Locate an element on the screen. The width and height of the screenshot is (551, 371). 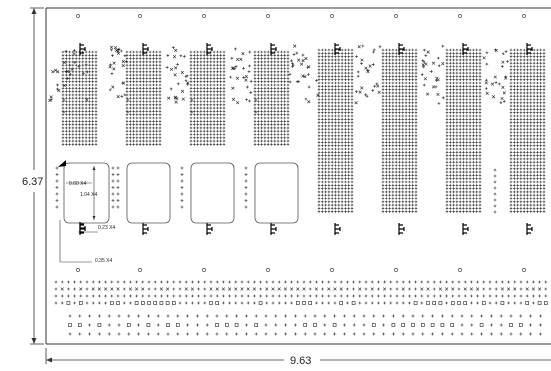
callout-cutout-width: 0.60 X4 is located at coordinates (77, 184).